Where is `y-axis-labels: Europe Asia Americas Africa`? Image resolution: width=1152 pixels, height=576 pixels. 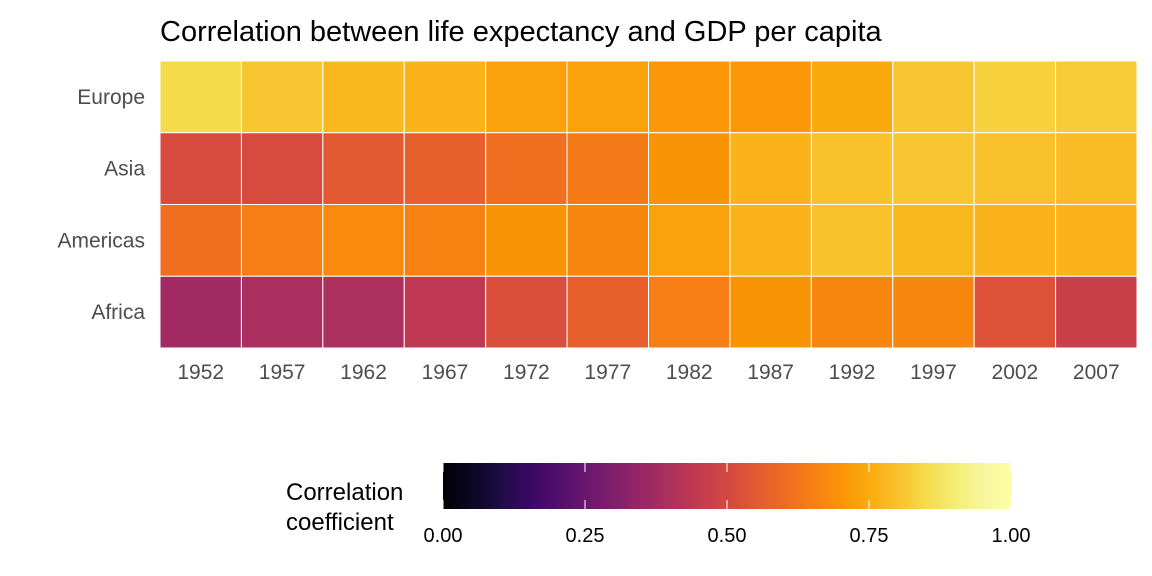
y-axis-labels: Europe Asia Americas Africa is located at coordinates (101, 205).